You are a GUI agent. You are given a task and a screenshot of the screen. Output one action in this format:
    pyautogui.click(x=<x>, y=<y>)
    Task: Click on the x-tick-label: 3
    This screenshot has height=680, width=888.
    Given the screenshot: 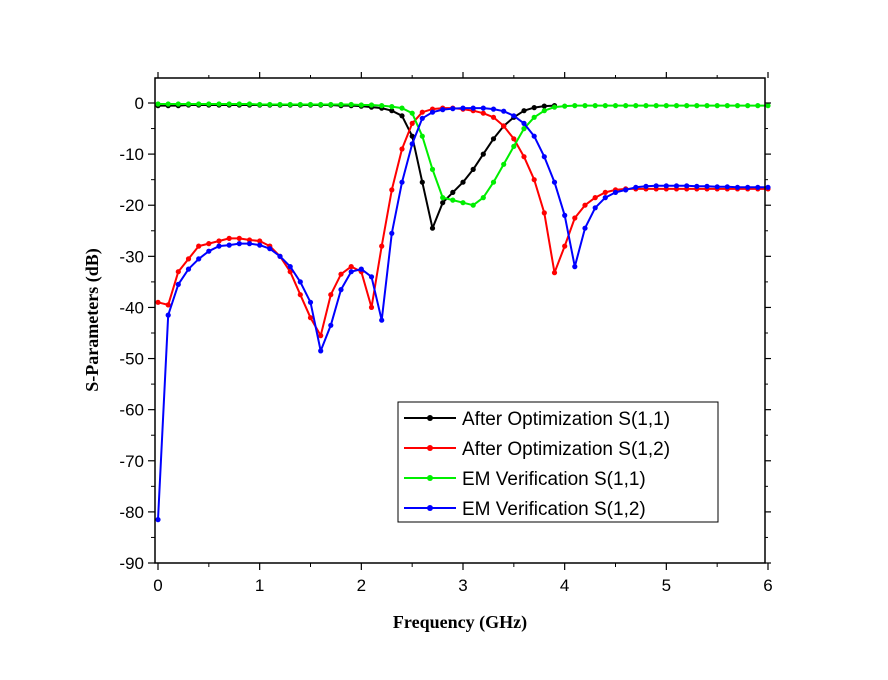 What is the action you would take?
    pyautogui.click(x=462, y=585)
    